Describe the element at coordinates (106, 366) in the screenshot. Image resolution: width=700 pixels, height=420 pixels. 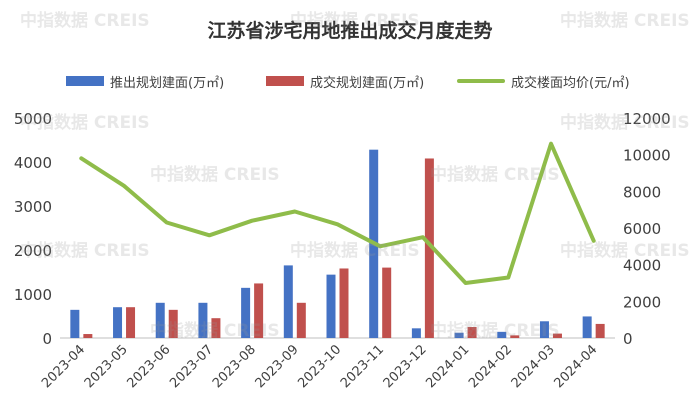
I see `x-axis-tick-label: 2023-05` at that location.